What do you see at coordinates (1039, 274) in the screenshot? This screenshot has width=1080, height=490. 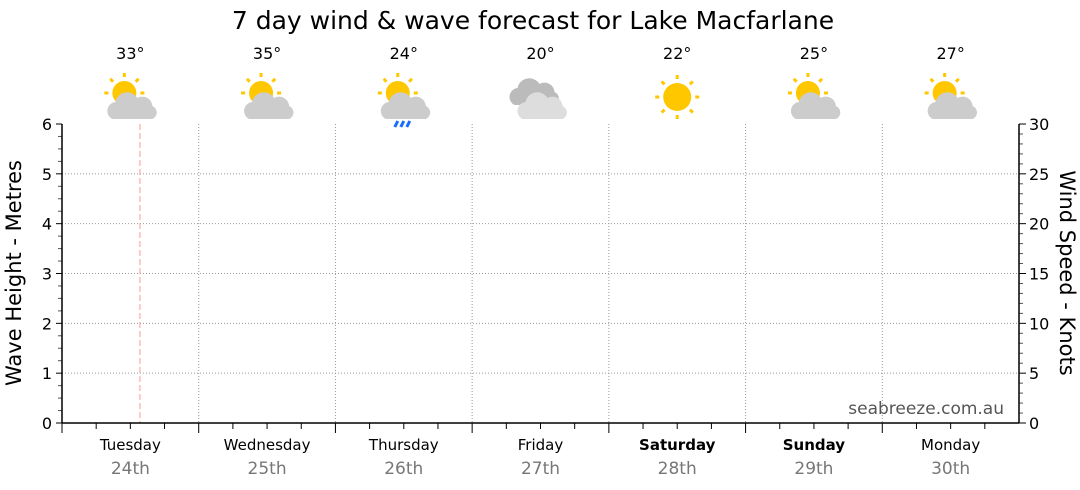 I see `y-tick-label-right: 15` at bounding box center [1039, 274].